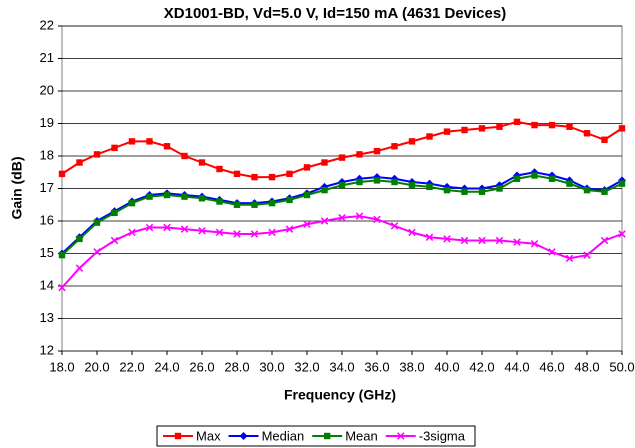  Describe the element at coordinates (17, 188) in the screenshot. I see `y-axis-title: Gain (dB)` at that location.